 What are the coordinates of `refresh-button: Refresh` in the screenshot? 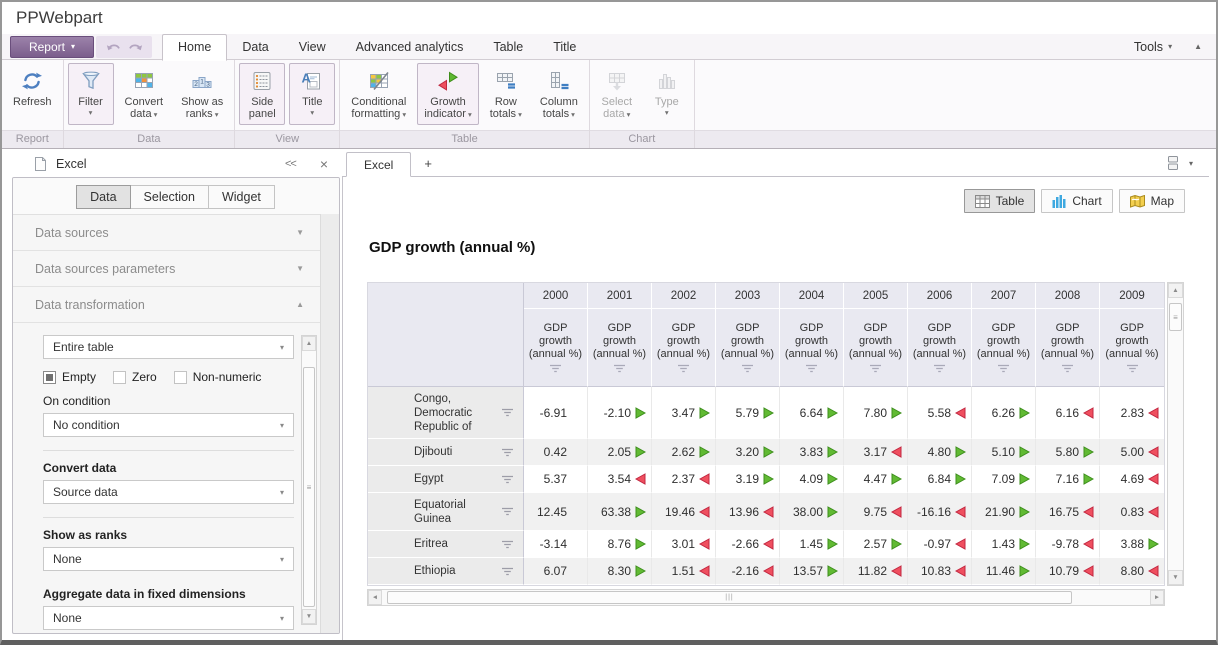 It's located at (32, 94).